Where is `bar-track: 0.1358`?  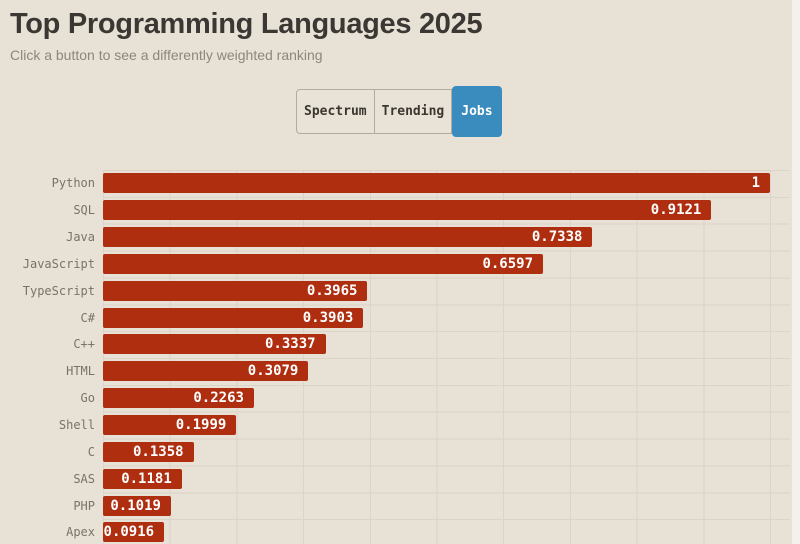 bar-track: 0.1358 is located at coordinates (451, 451).